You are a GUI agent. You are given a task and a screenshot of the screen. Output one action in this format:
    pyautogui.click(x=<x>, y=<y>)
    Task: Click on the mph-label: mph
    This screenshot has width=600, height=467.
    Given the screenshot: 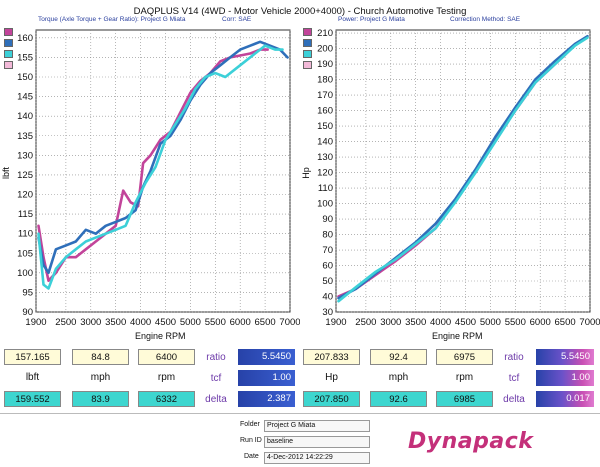 What is the action you would take?
    pyautogui.click(x=398, y=377)
    